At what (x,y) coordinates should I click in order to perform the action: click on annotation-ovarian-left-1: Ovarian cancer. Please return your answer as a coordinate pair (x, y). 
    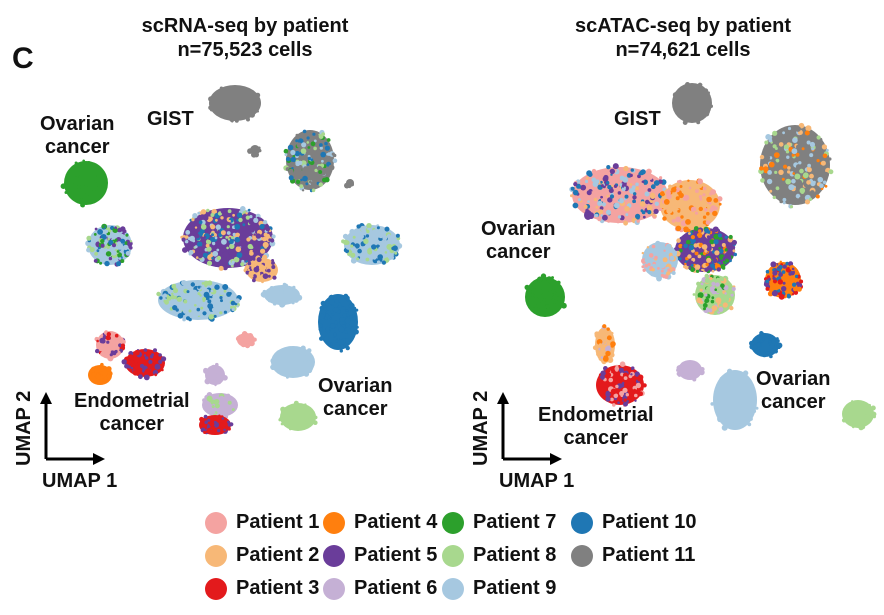
    Looking at the image, I should click on (77, 135).